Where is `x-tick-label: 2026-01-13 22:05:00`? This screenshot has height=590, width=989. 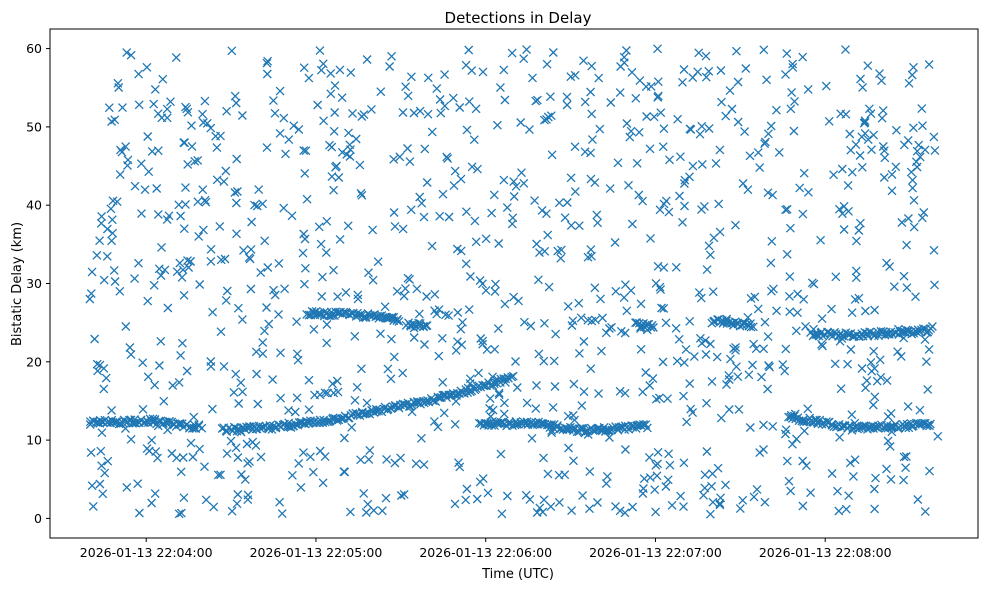
x-tick-label: 2026-01-13 22:05:00 is located at coordinates (316, 552).